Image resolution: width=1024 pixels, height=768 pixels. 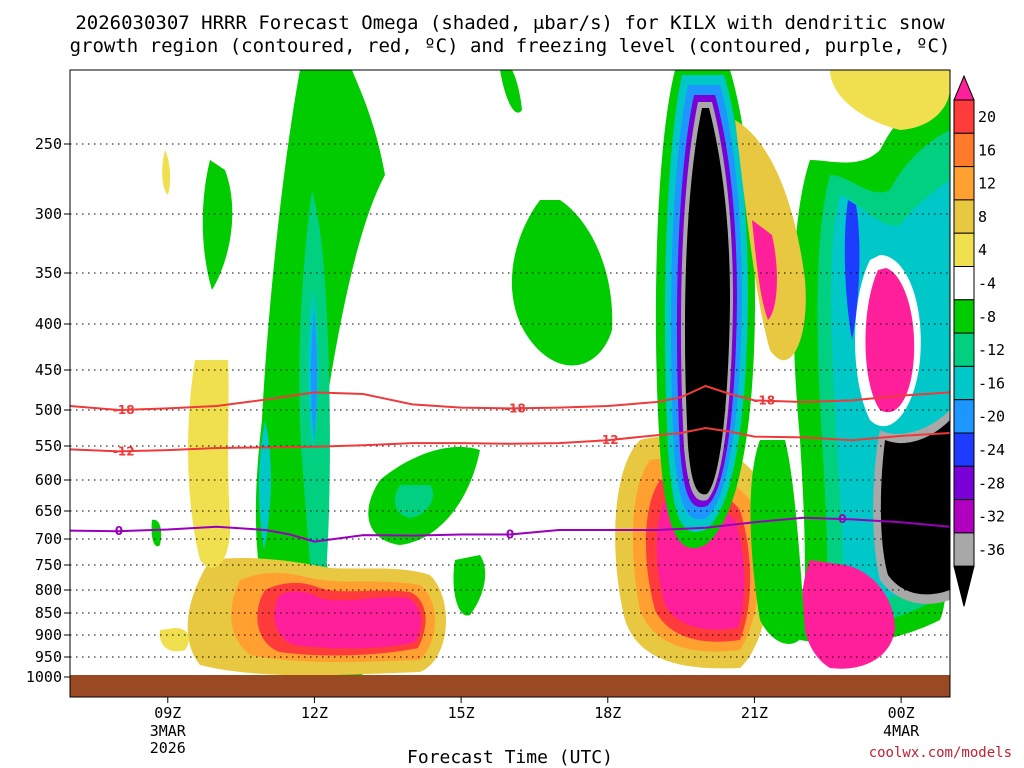 What do you see at coordinates (515, 408) in the screenshot?
I see `contour-label-dgz_minus18-1: -18` at bounding box center [515, 408].